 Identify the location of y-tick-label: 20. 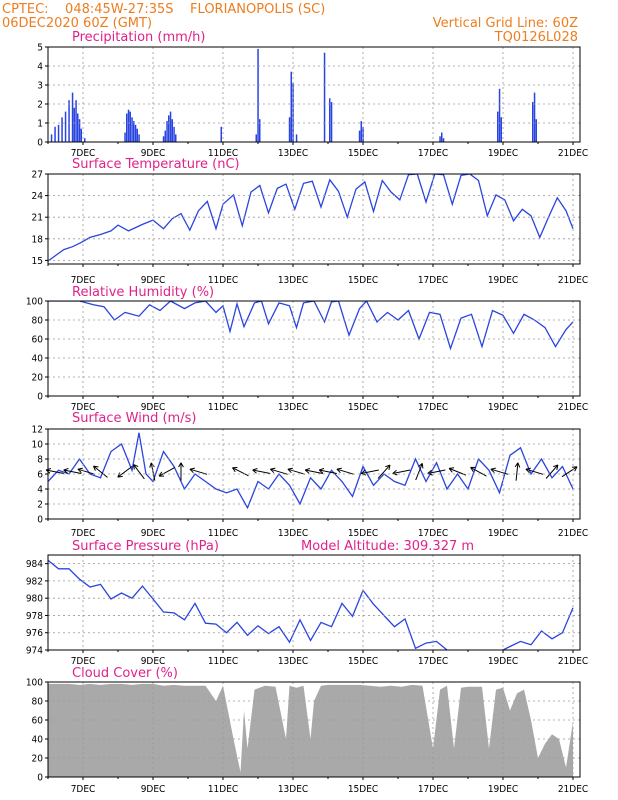
(38, 759).